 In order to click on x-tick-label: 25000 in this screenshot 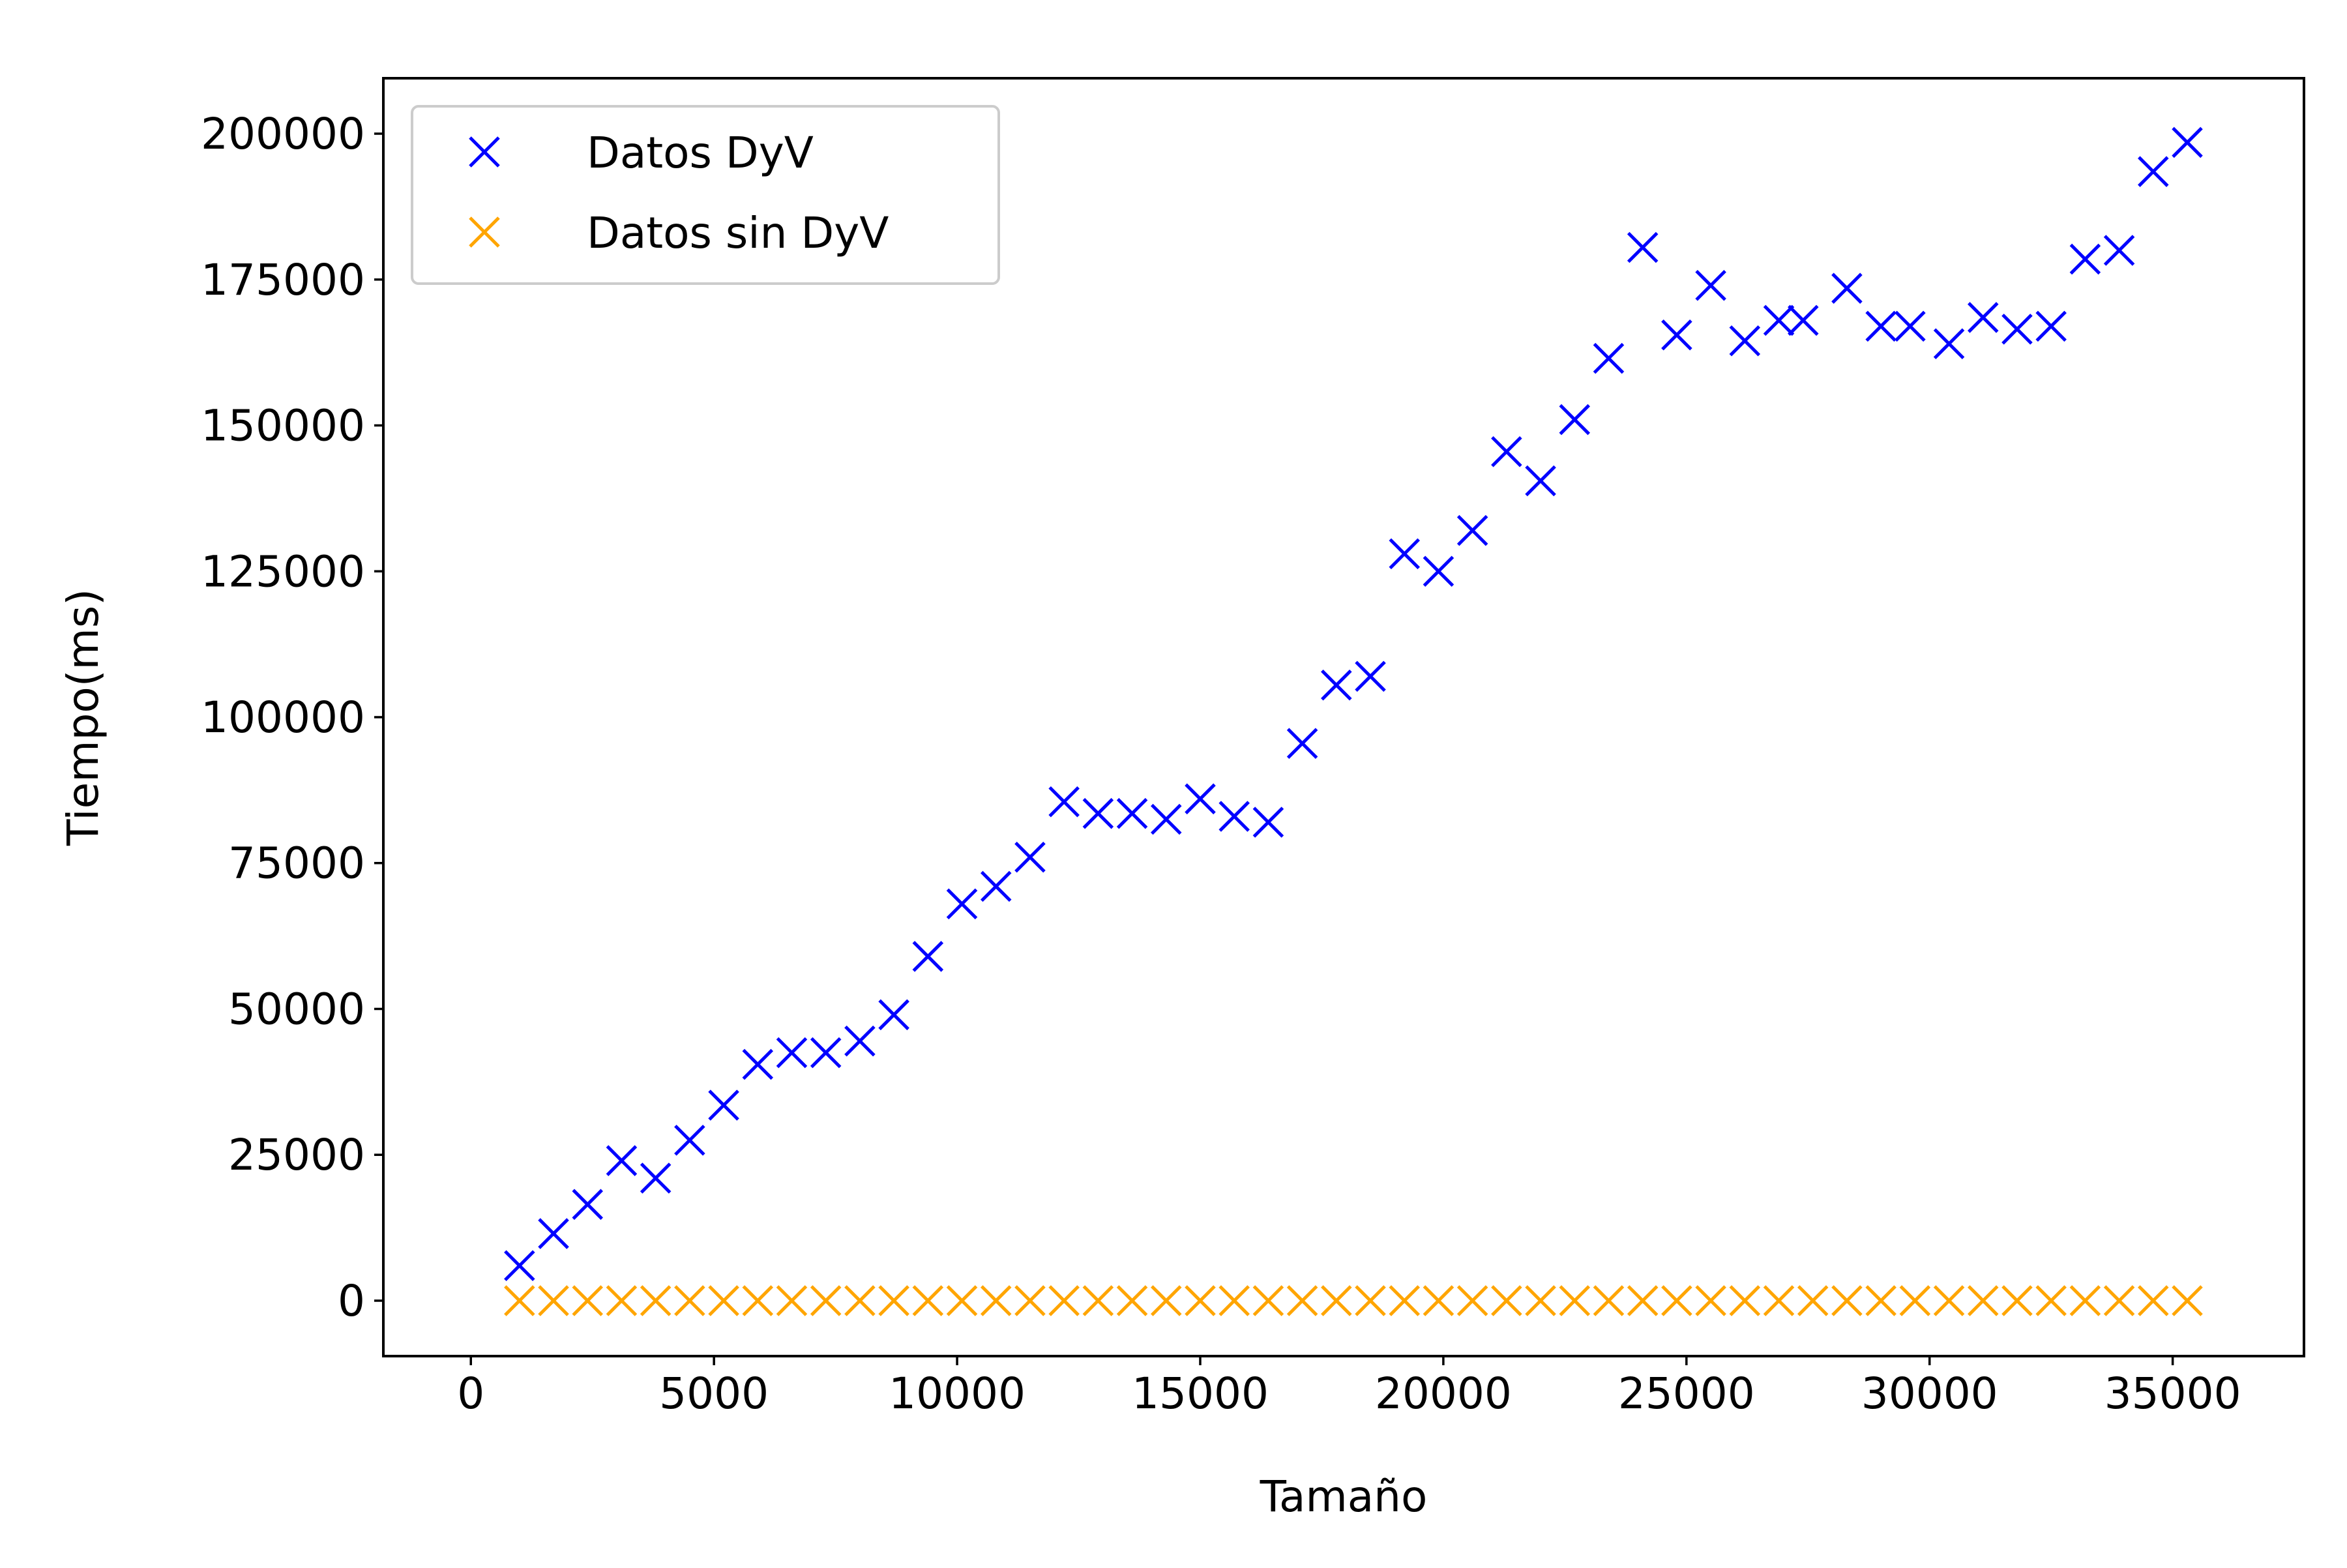, I will do `click(1686, 1393)`.